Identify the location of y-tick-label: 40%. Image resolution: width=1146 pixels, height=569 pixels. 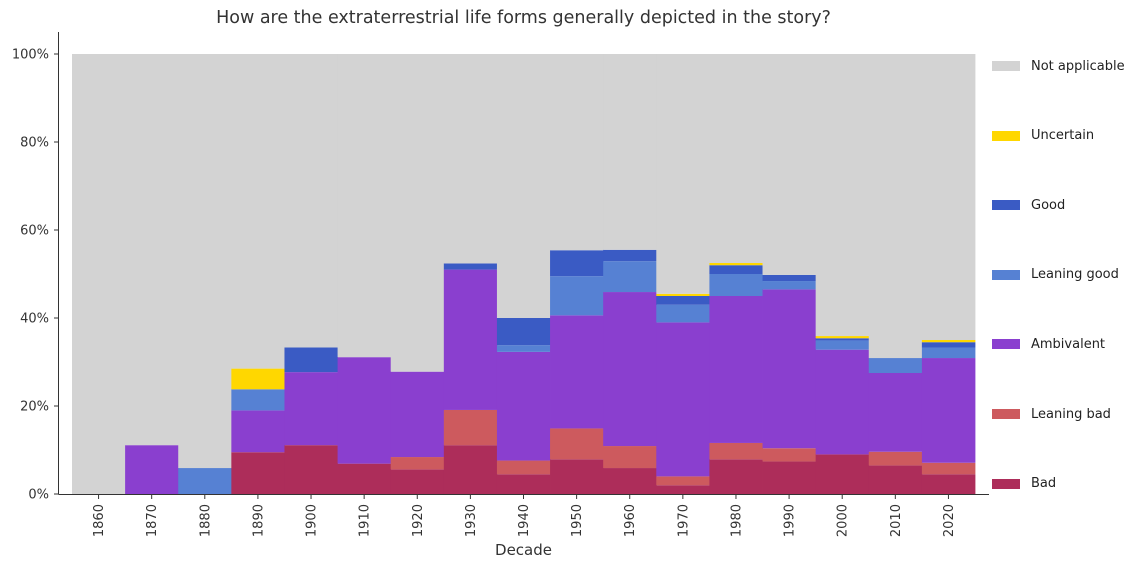
(34, 319).